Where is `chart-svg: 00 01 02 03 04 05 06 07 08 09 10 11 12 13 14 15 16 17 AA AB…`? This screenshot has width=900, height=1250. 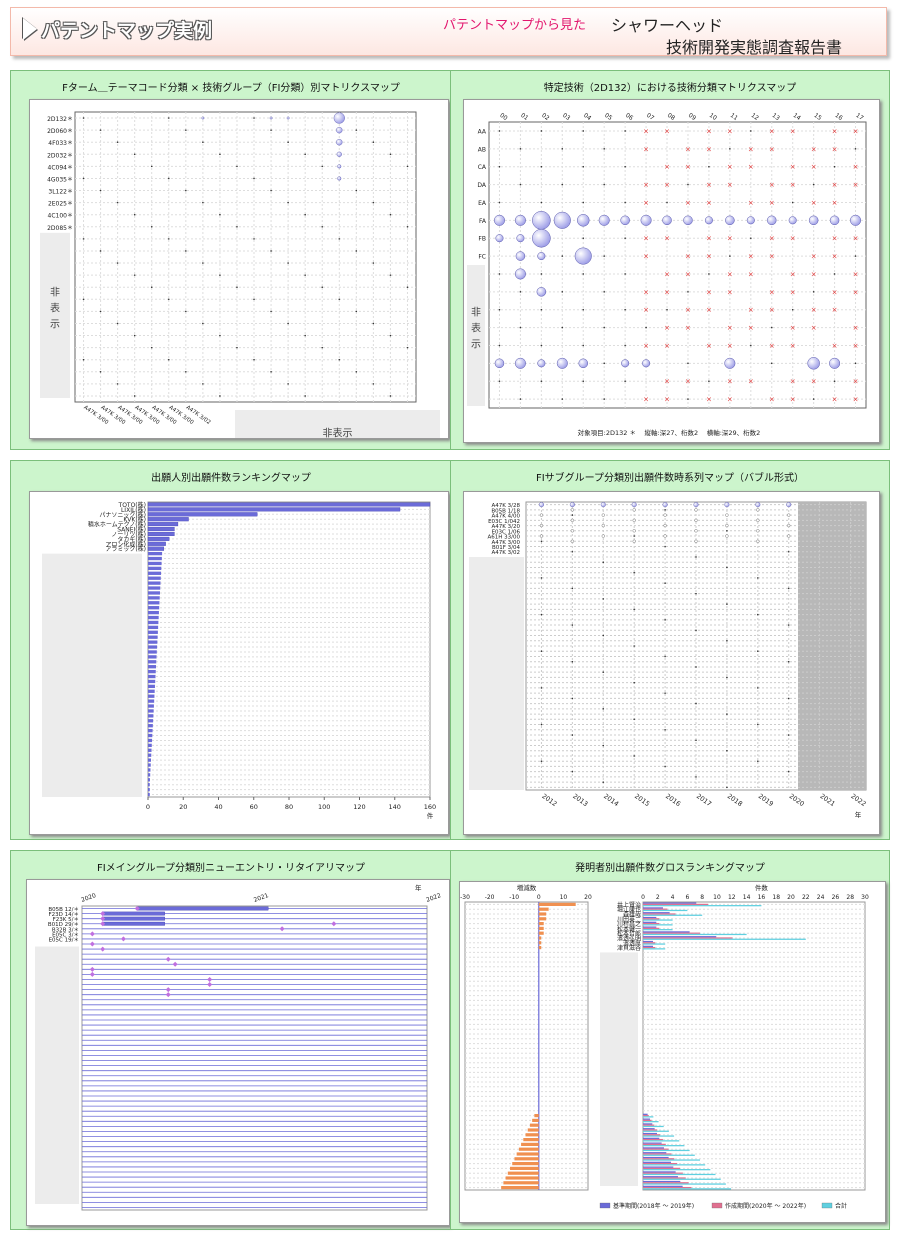 chart-svg: 00 01 02 03 04 05 06 07 08 09 10 11 12 13 14 15 16 17 AA AB… is located at coordinates (667, 274).